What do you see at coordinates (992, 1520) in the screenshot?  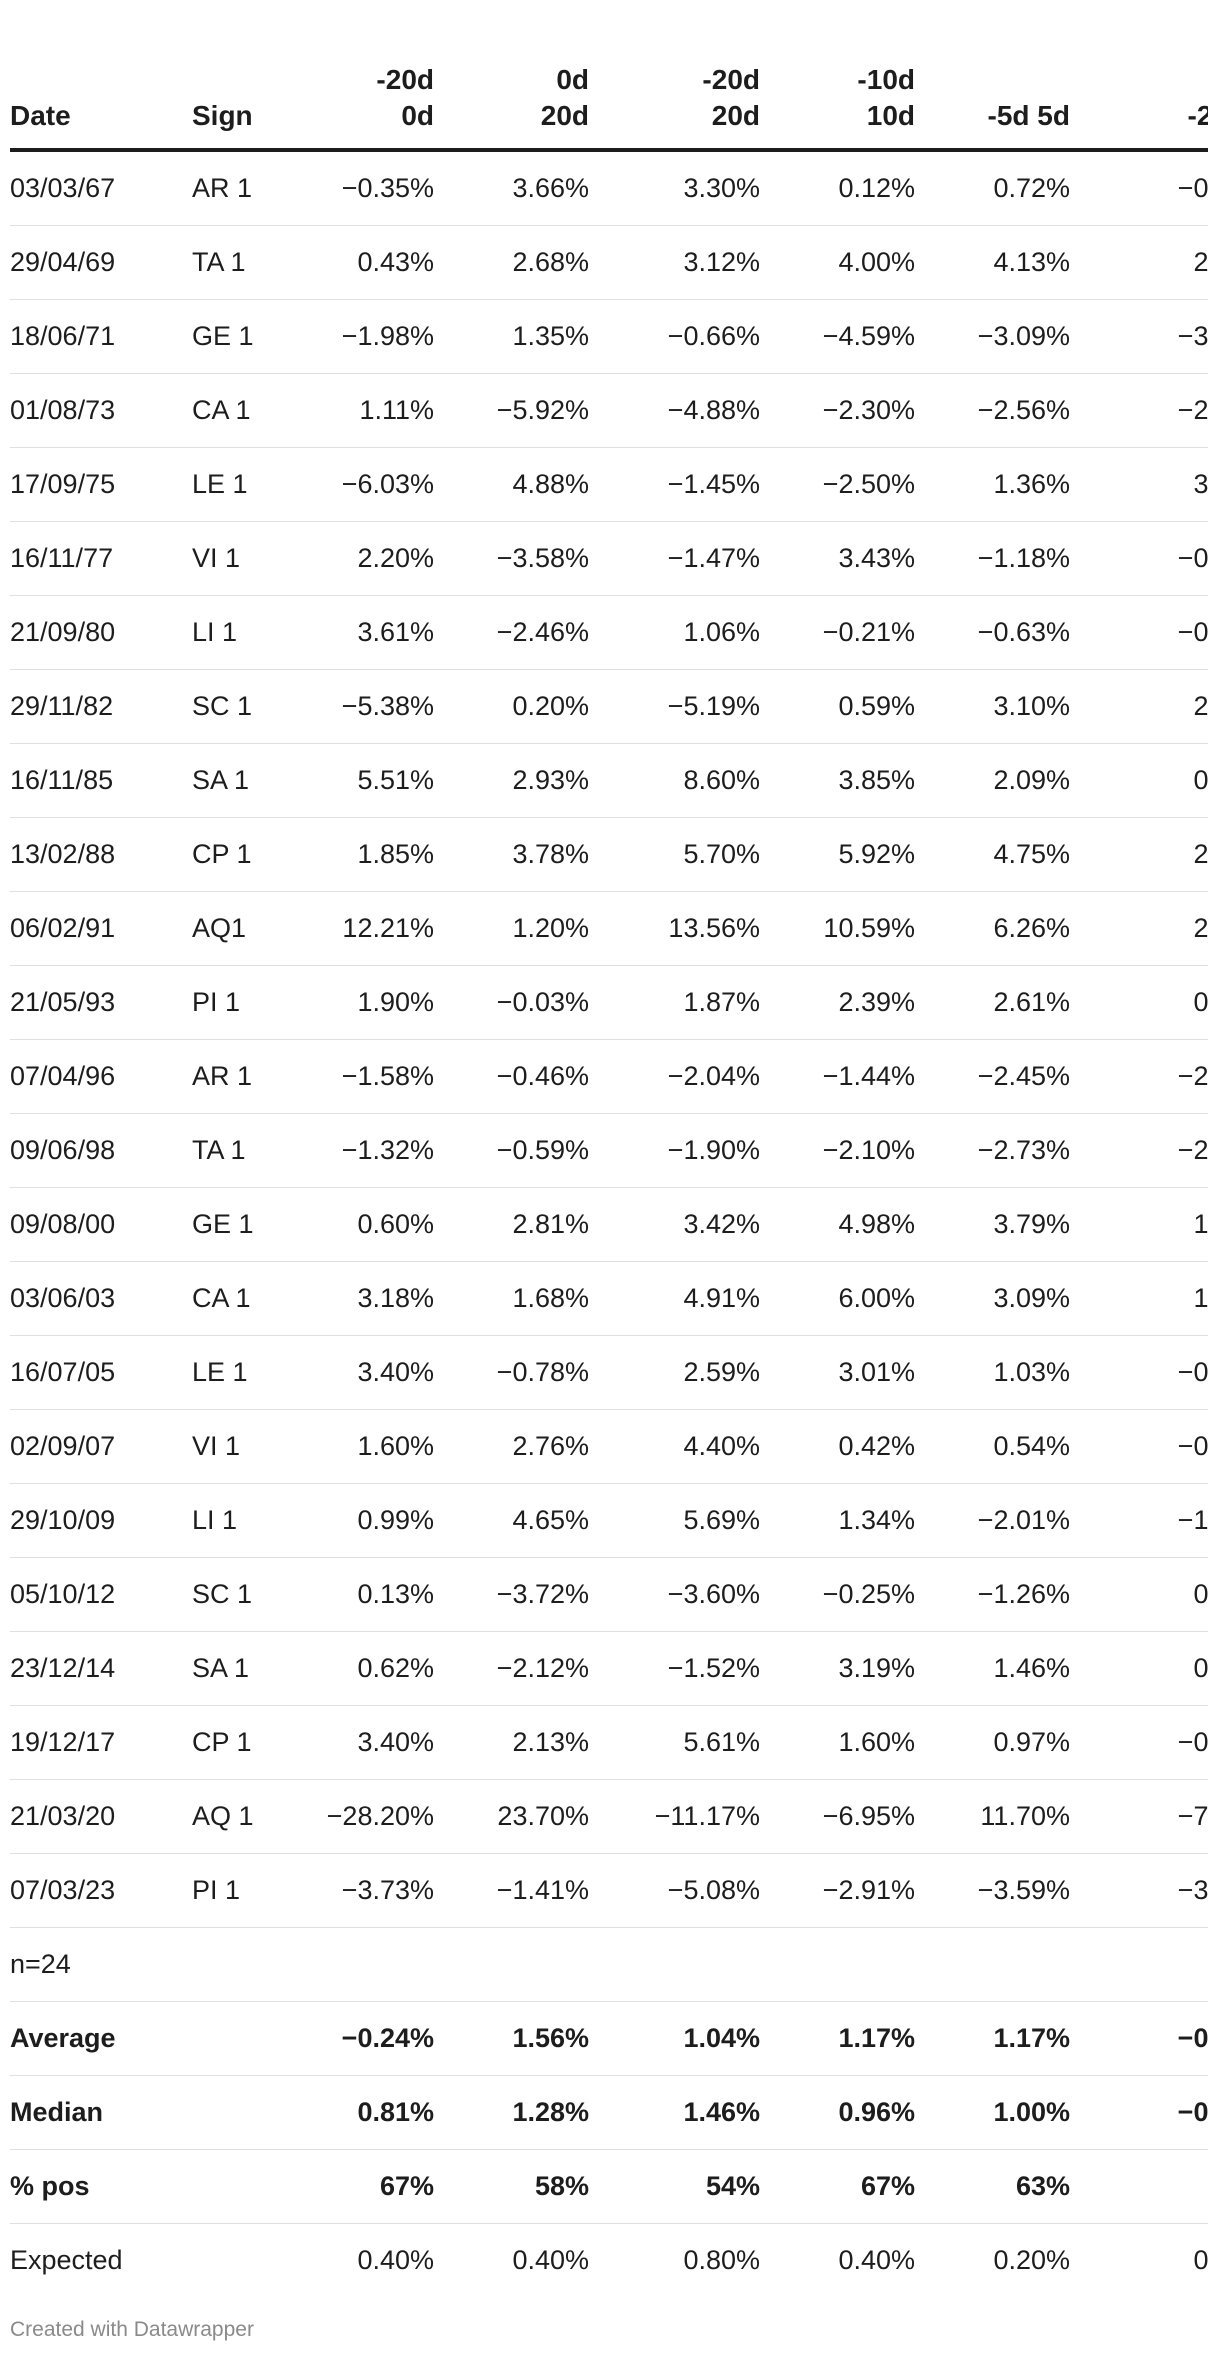 I see `cell-minus5d-5d: −2.01%` at bounding box center [992, 1520].